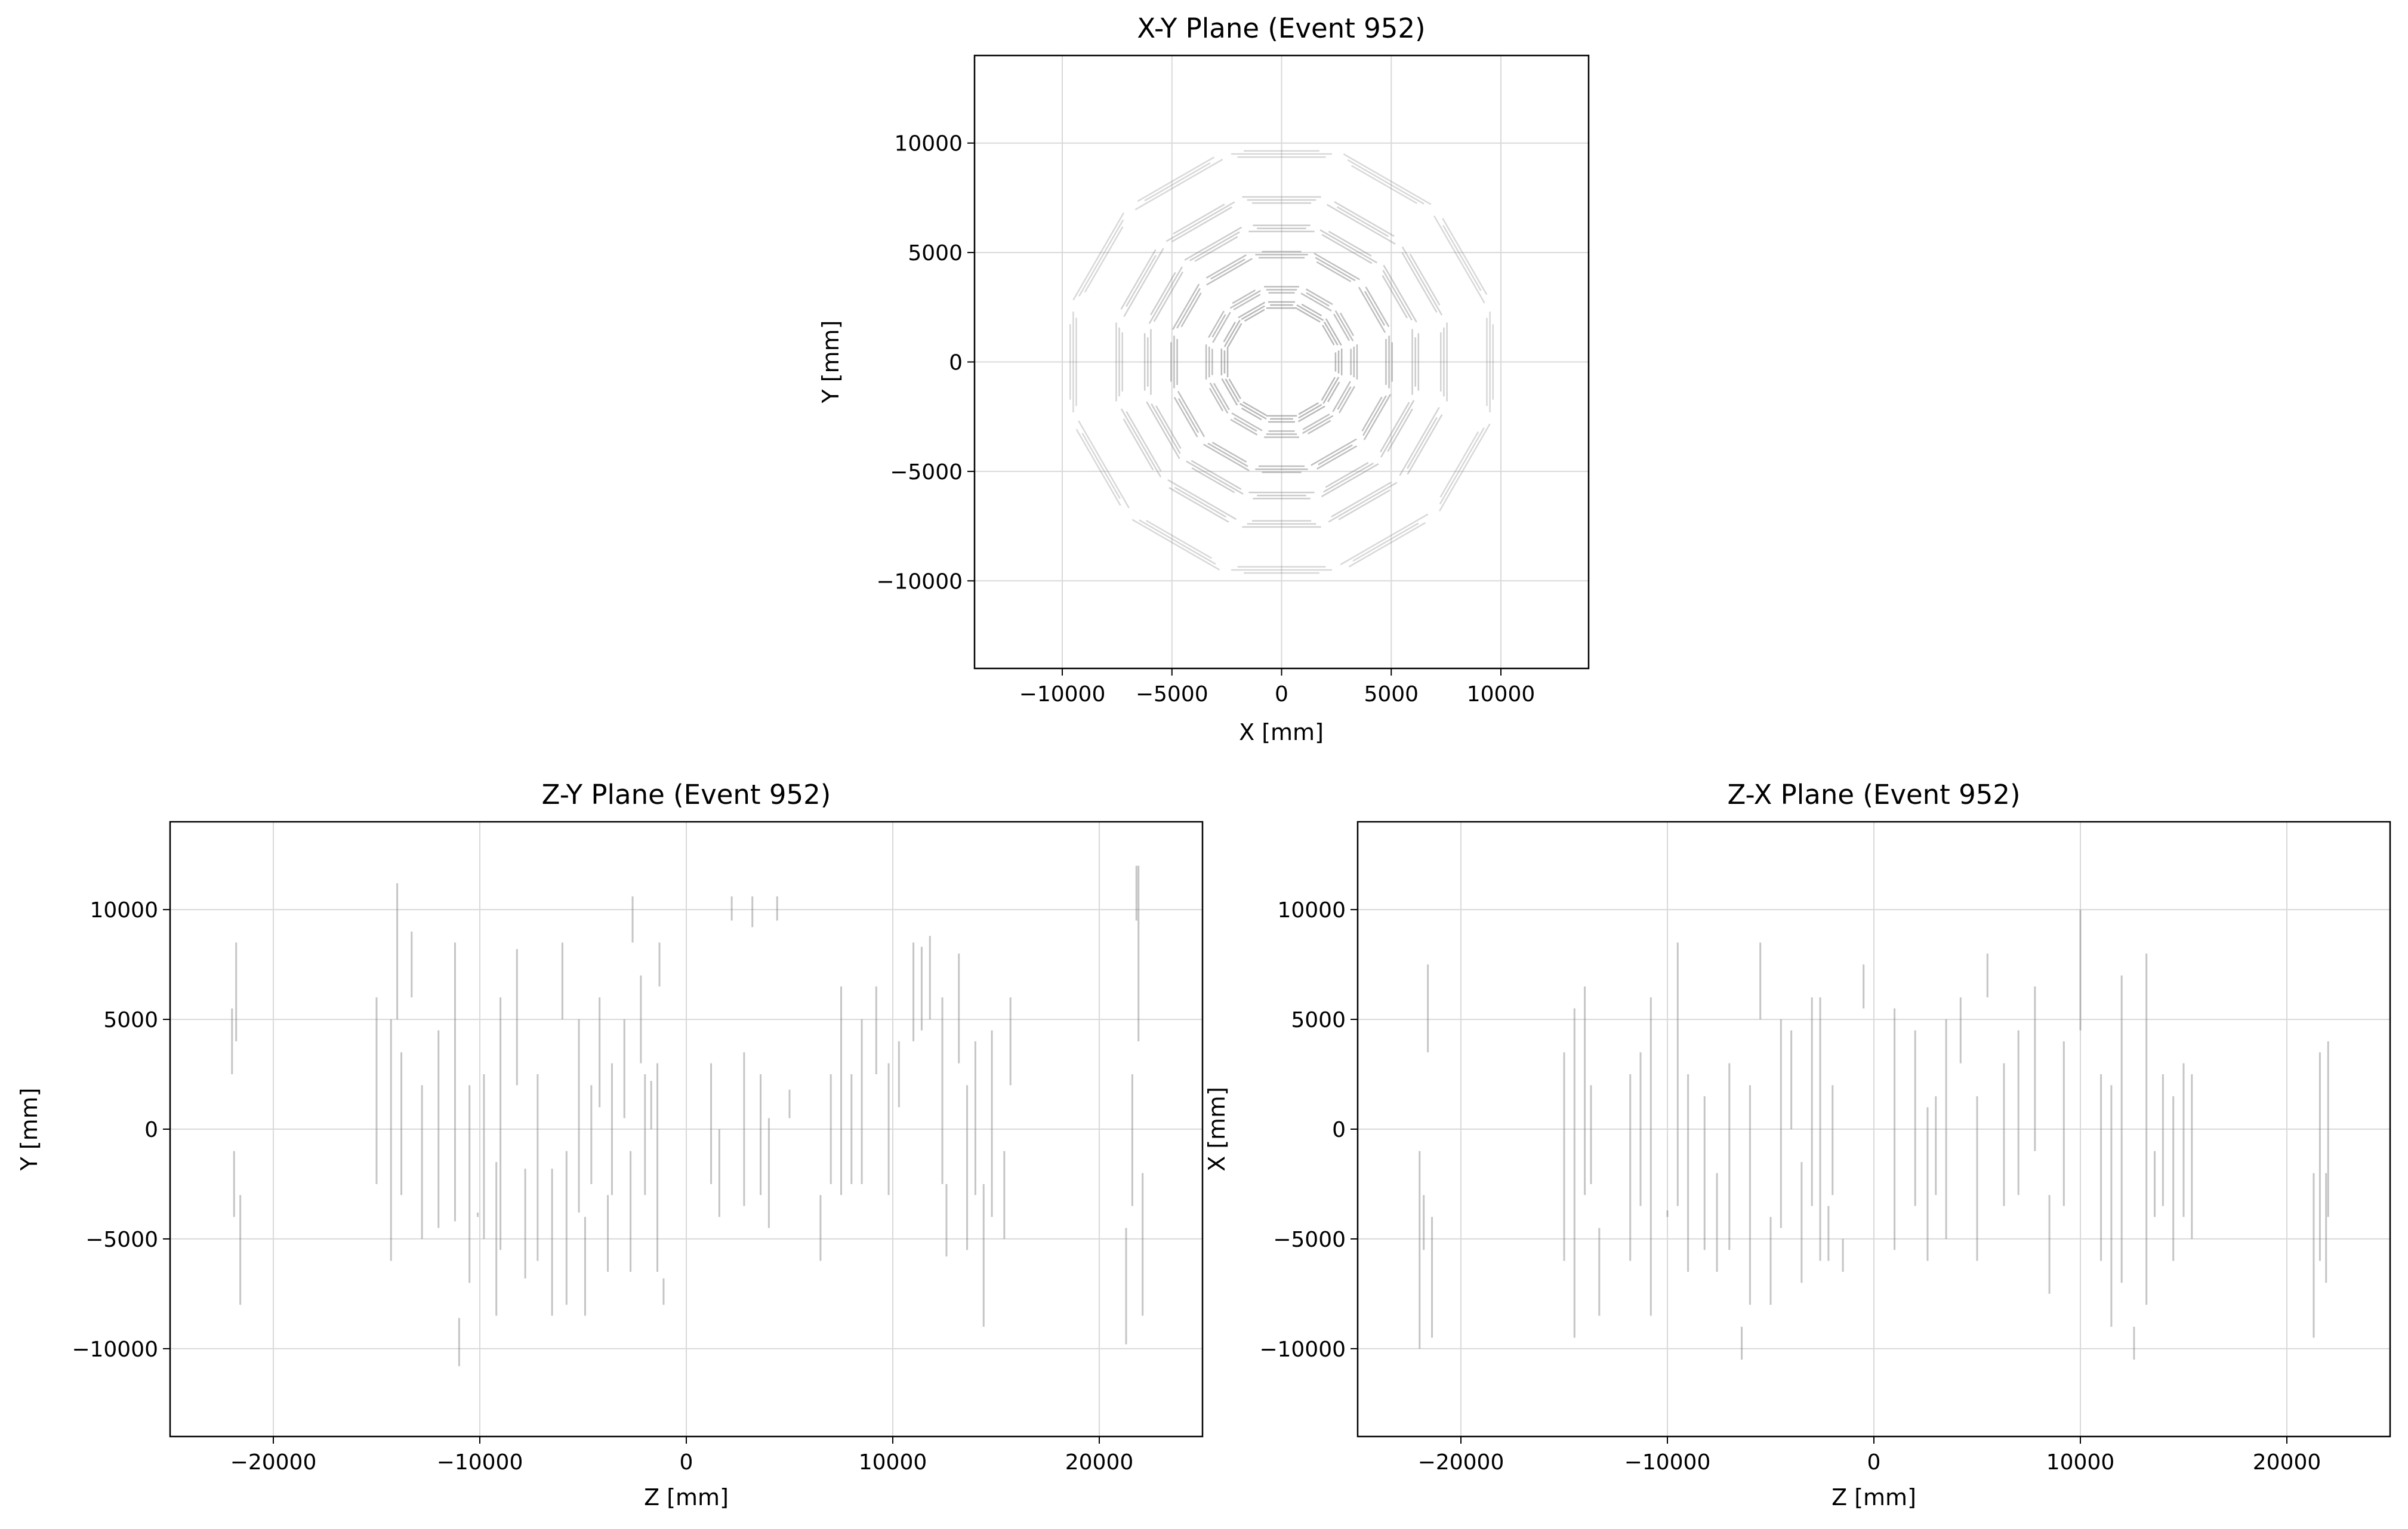  What do you see at coordinates (893, 1462) in the screenshot?
I see `zy-xtick-label: 10000` at bounding box center [893, 1462].